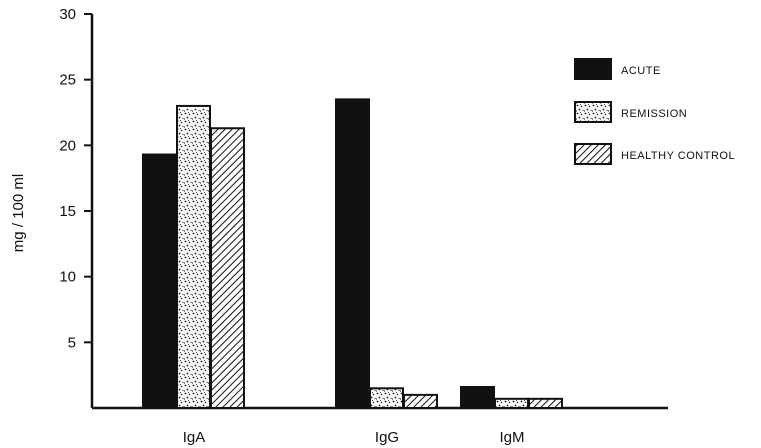 The height and width of the screenshot is (448, 761). Describe the element at coordinates (593, 69) in the screenshot. I see `legend-swatch-acute` at that location.